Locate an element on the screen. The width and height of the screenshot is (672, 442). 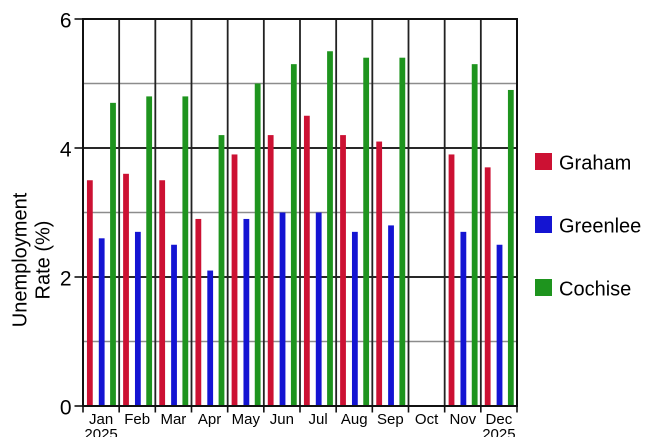
svg-text: 6 is located at coordinates (66, 21).